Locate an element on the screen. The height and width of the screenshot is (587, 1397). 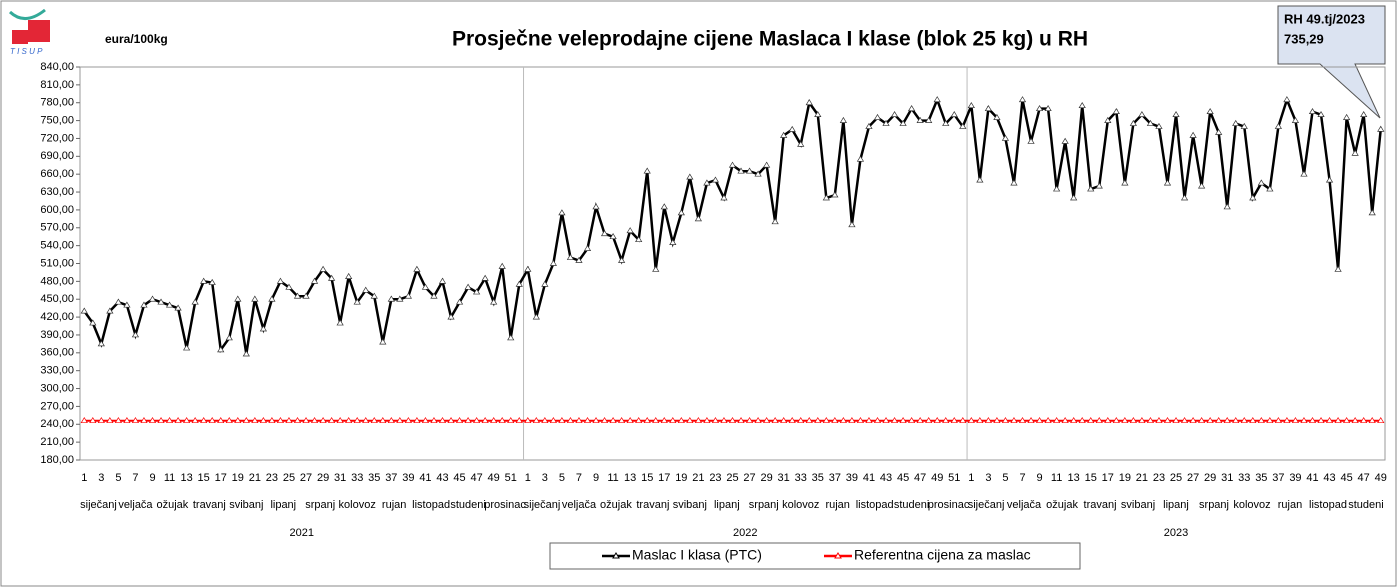
month-label: studeni is located at coordinates (1365, 505).